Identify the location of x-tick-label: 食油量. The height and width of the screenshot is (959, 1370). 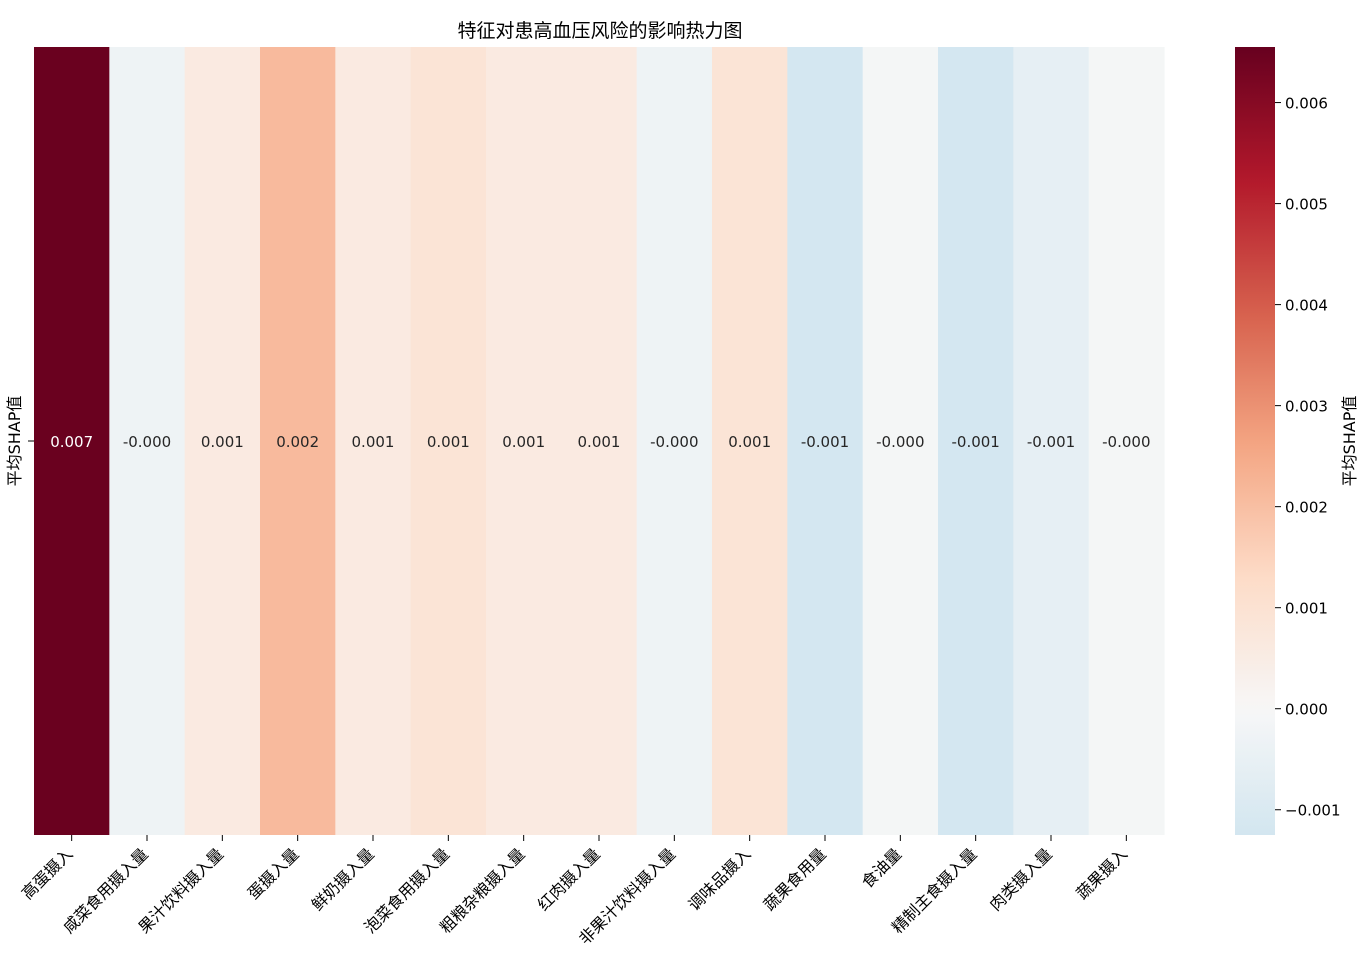
(881, 867).